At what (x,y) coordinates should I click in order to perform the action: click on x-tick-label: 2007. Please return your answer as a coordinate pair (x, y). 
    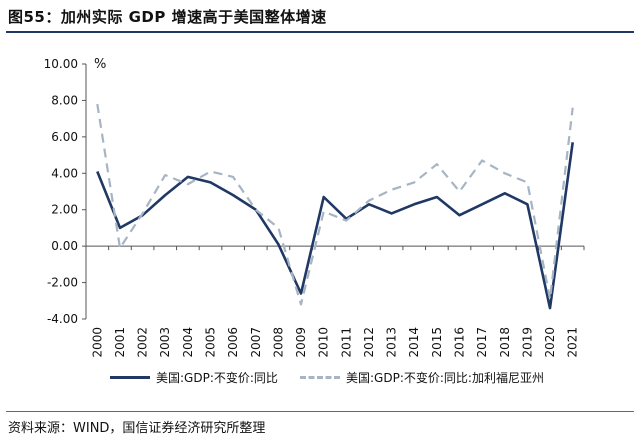
    Looking at the image, I should click on (256, 342).